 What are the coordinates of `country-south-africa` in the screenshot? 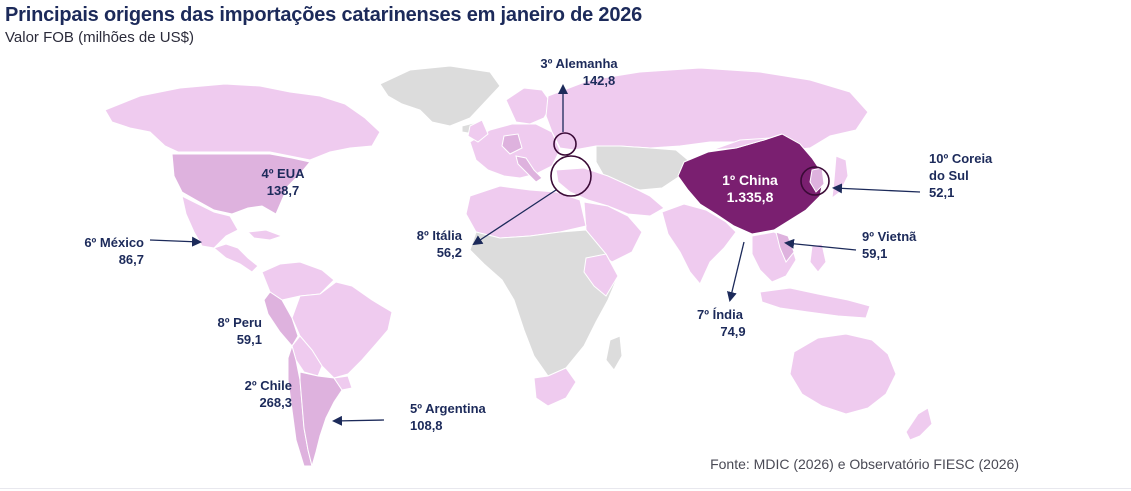 It's located at (555, 387).